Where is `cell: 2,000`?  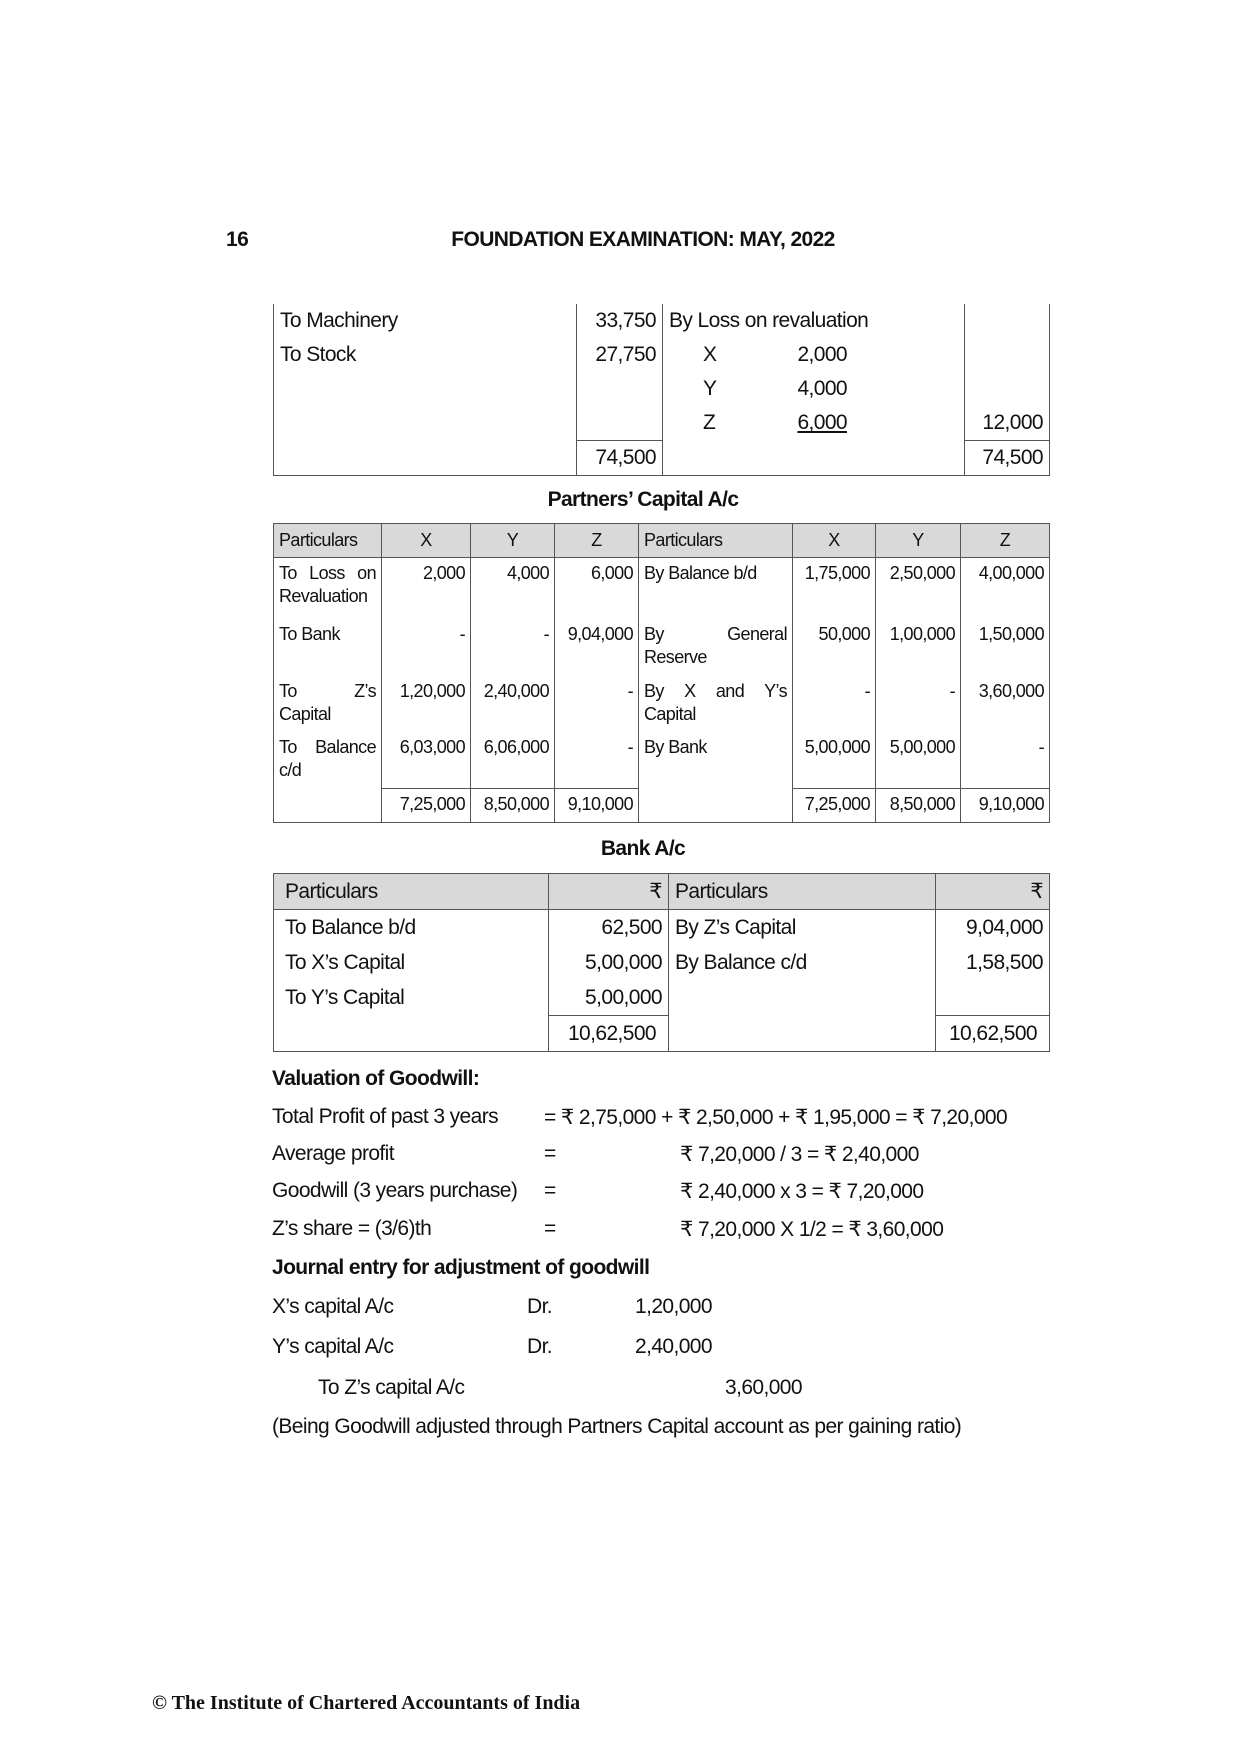
cell: 2,000 is located at coordinates (426, 588).